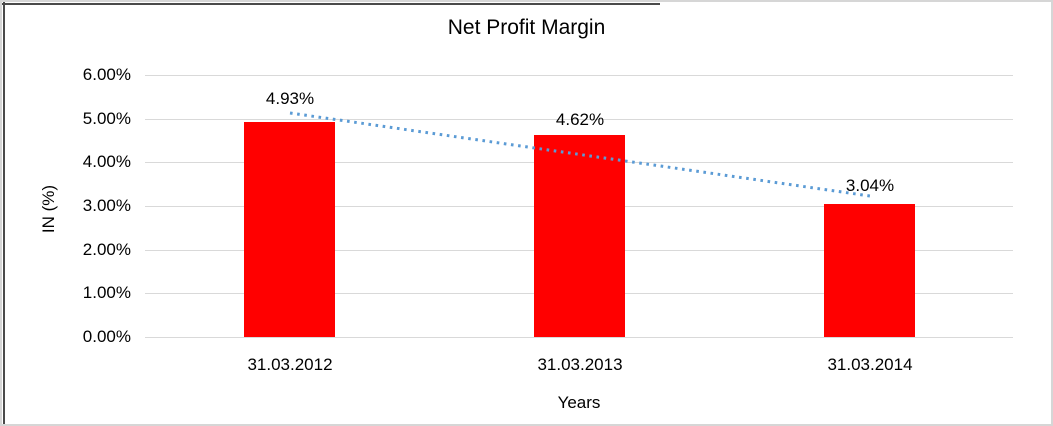 Image resolution: width=1053 pixels, height=426 pixels. Describe the element at coordinates (870, 364) in the screenshot. I see `x-tick-label-2014: 31.03.2014` at that location.